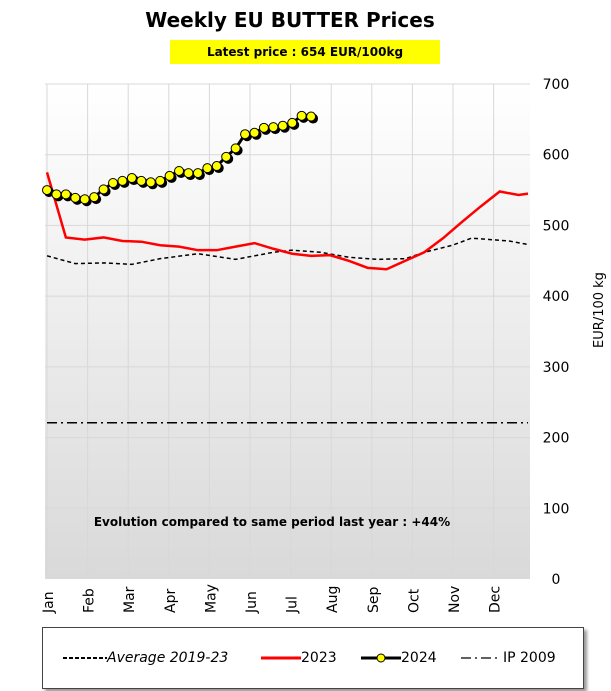  What do you see at coordinates (496, 599) in the screenshot?
I see `x-tick-label: Dec` at bounding box center [496, 599].